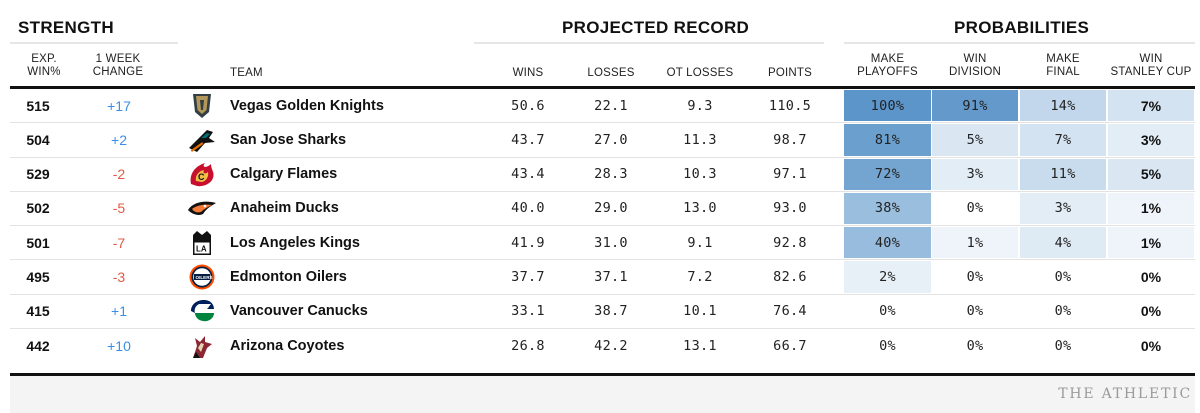 Image resolution: width=1200 pixels, height=413 pixels. Describe the element at coordinates (602, 374) in the screenshot. I see `bottom-rule` at that location.